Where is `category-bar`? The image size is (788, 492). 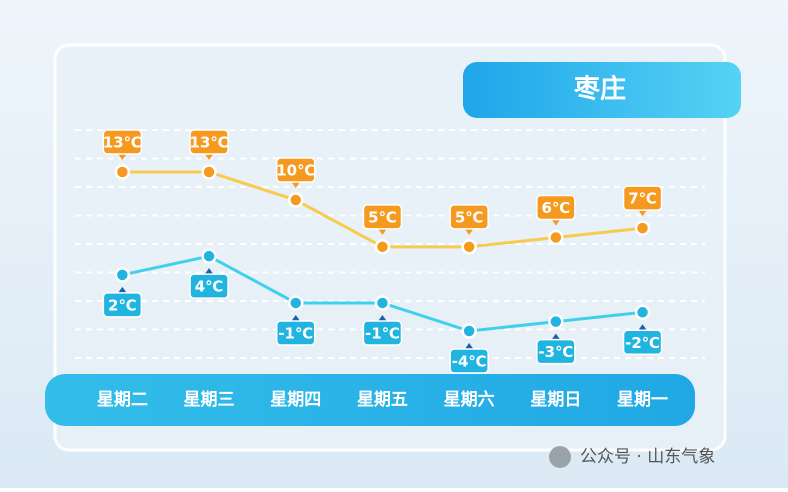 category-bar is located at coordinates (370, 400).